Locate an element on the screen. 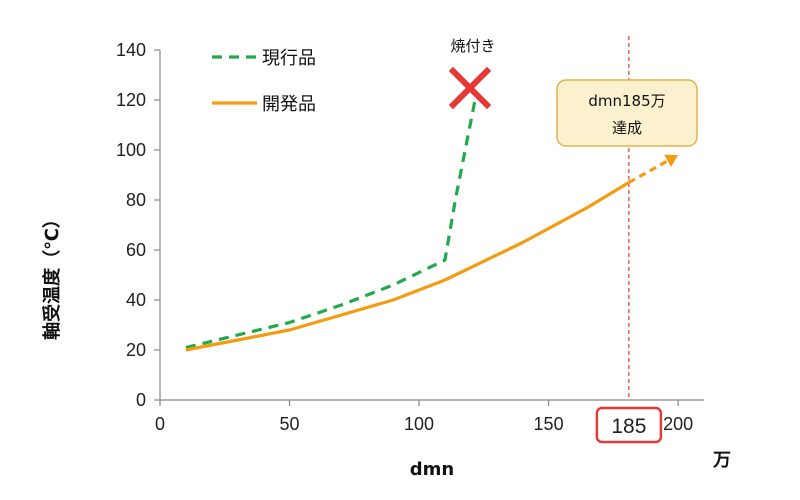  highlight-tick-box is located at coordinates (629, 425).